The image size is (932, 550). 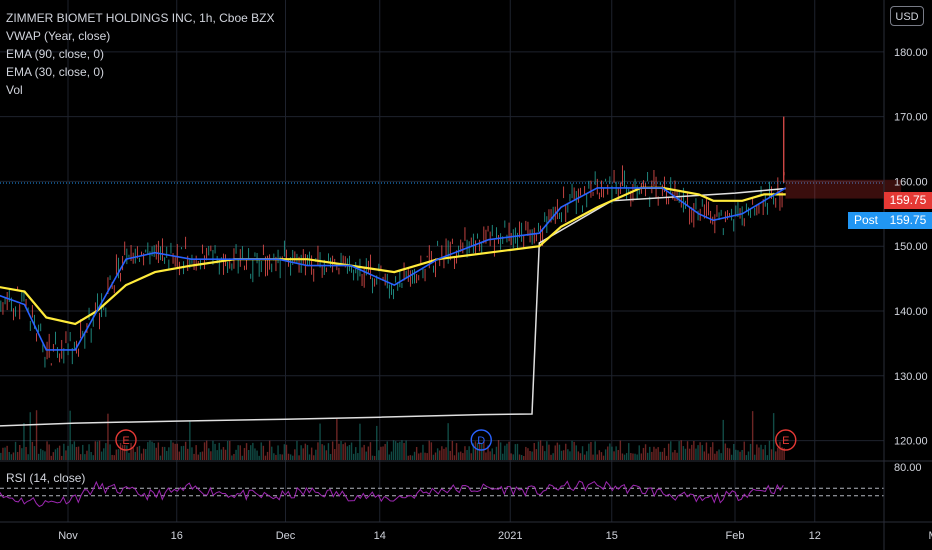 What do you see at coordinates (612, 536) in the screenshot?
I see `x-tick-label: 15` at bounding box center [612, 536].